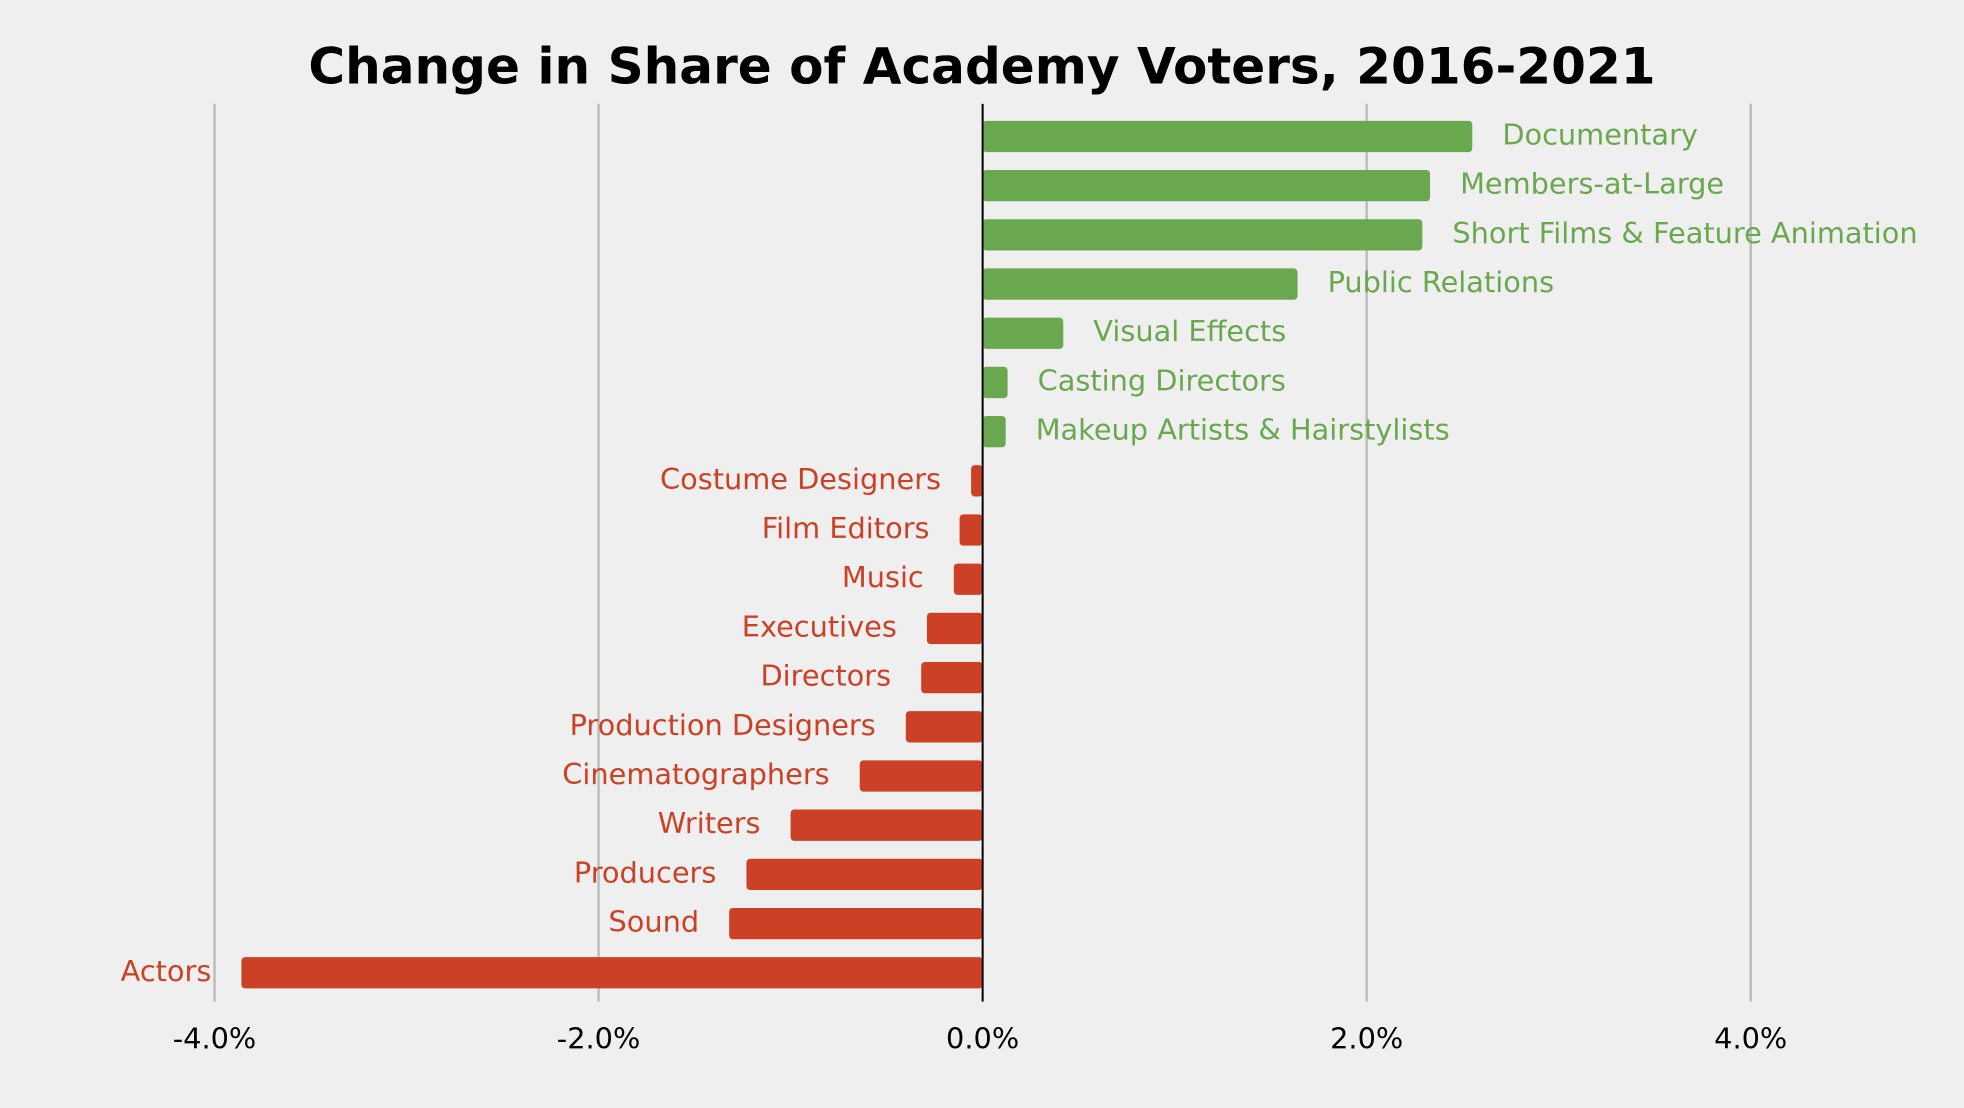  What do you see at coordinates (1243, 430) in the screenshot?
I see `category-label: Makeup Artists & Hairstylists` at bounding box center [1243, 430].